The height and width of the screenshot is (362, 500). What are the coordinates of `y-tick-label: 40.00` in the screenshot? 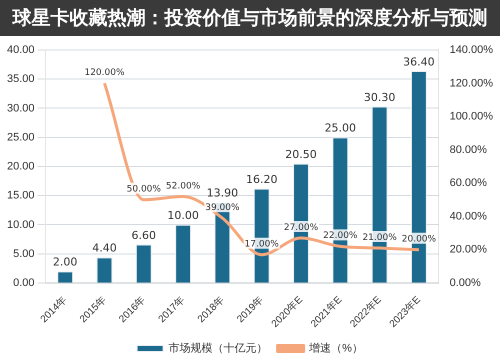 It's located at (20, 50).